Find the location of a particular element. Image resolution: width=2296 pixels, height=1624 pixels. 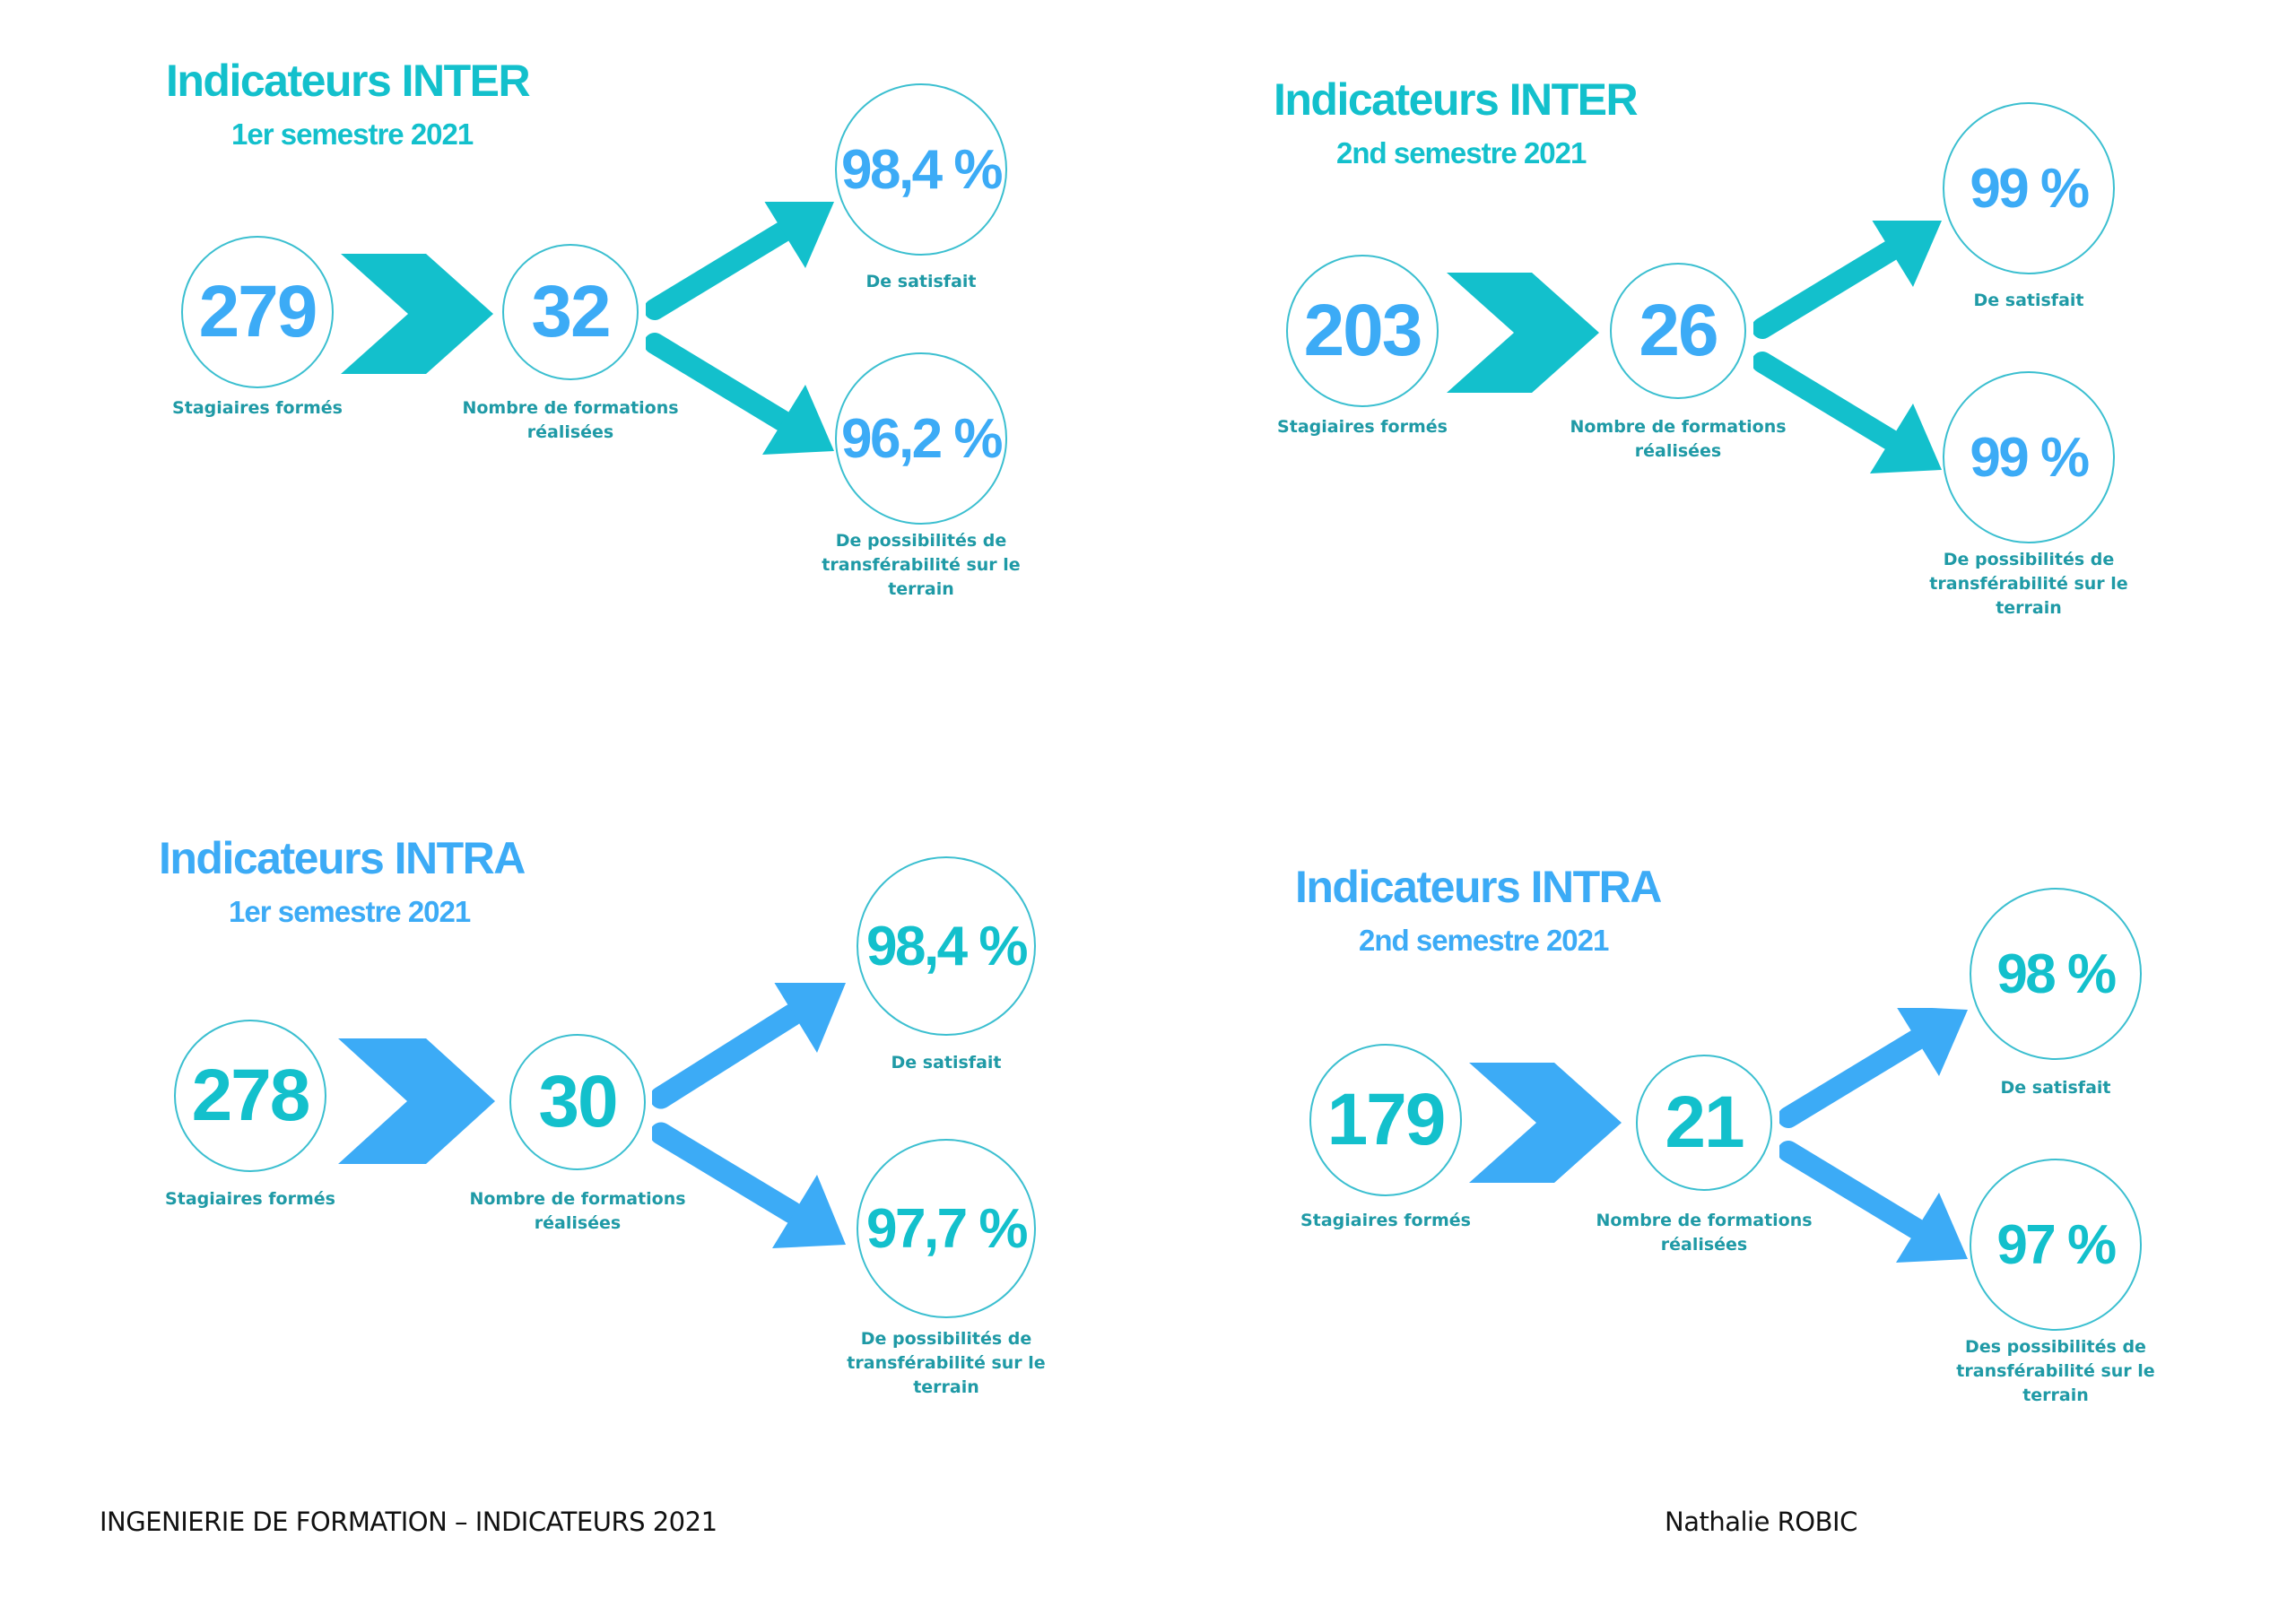

satisfaction-value: 99 % is located at coordinates (2030, 188).